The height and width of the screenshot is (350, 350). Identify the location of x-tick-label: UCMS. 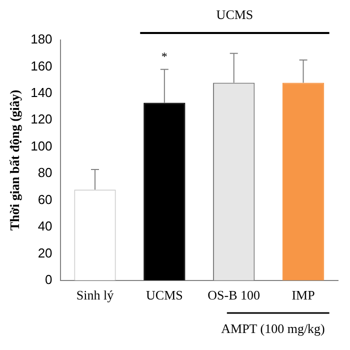
(164, 295).